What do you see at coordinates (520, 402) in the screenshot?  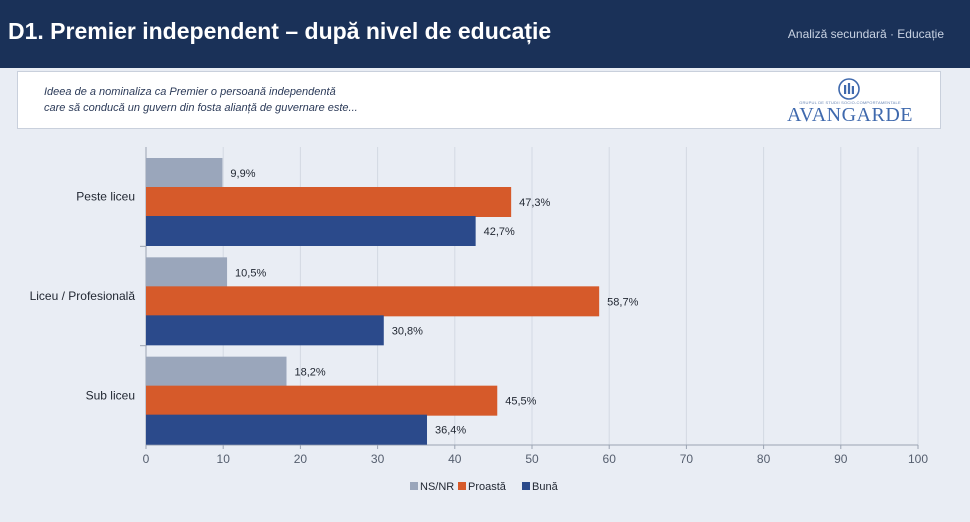 I see `data-label: 45,5%` at bounding box center [520, 402].